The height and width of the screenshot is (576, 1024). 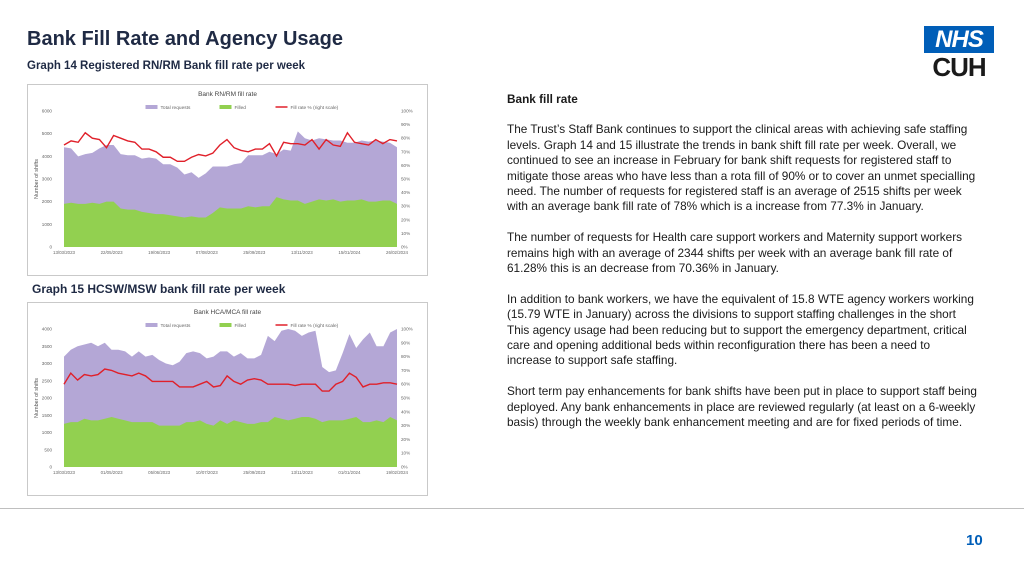 What do you see at coordinates (228, 312) in the screenshot?
I see `chart-title: Bank HCA/MCA fill rate` at bounding box center [228, 312].